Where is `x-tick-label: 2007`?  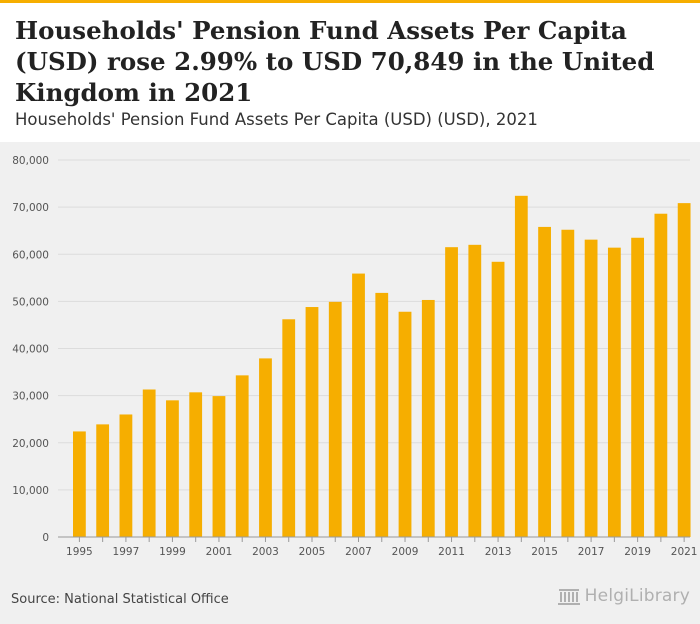 x-tick-label: 2007 is located at coordinates (358, 552).